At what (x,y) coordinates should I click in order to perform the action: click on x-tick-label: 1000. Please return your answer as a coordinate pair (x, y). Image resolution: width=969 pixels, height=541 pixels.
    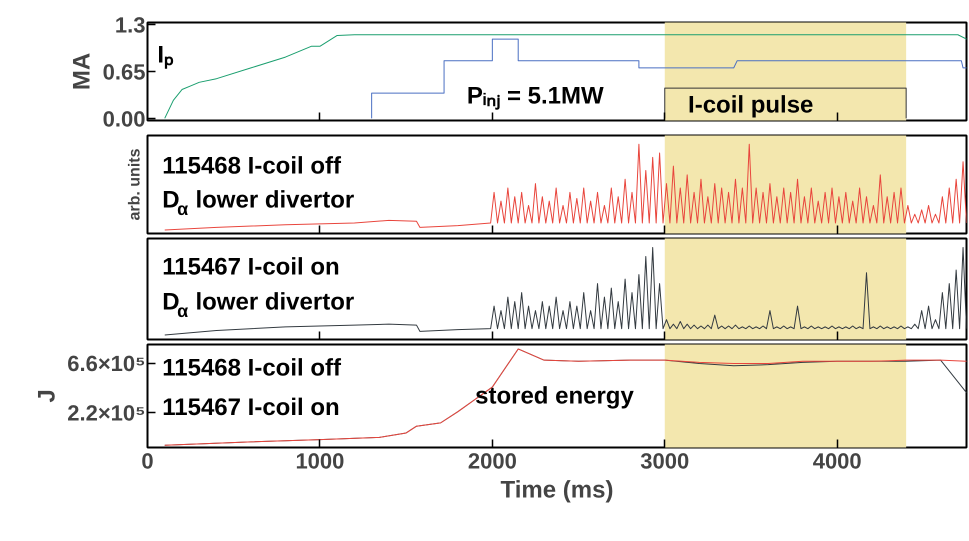
    Looking at the image, I should click on (319, 461).